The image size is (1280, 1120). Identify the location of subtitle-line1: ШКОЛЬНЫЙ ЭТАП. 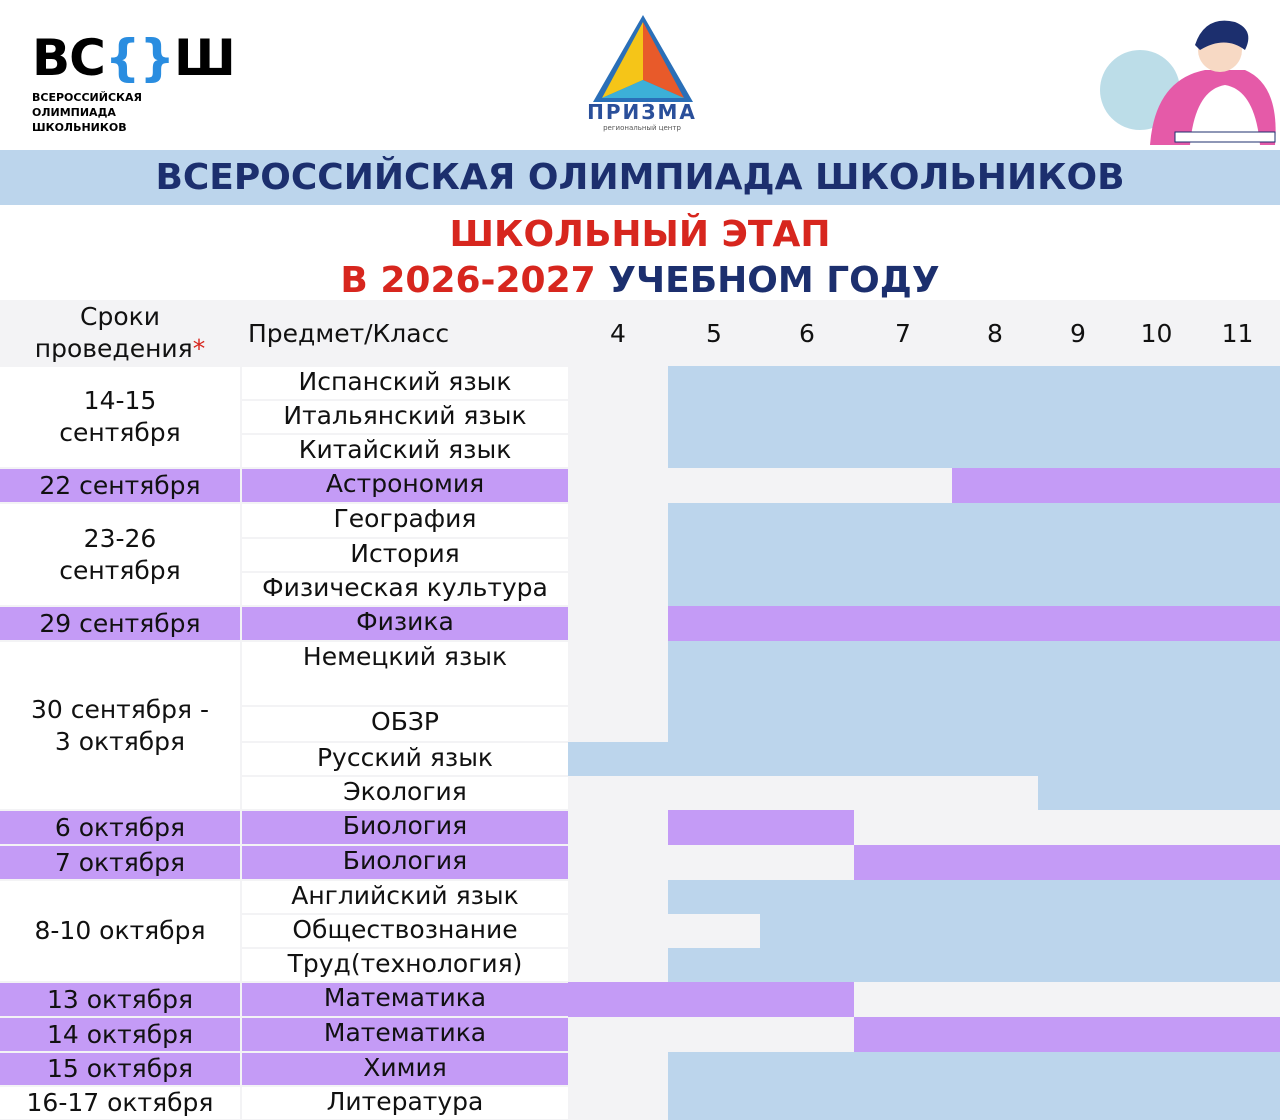
(640, 234).